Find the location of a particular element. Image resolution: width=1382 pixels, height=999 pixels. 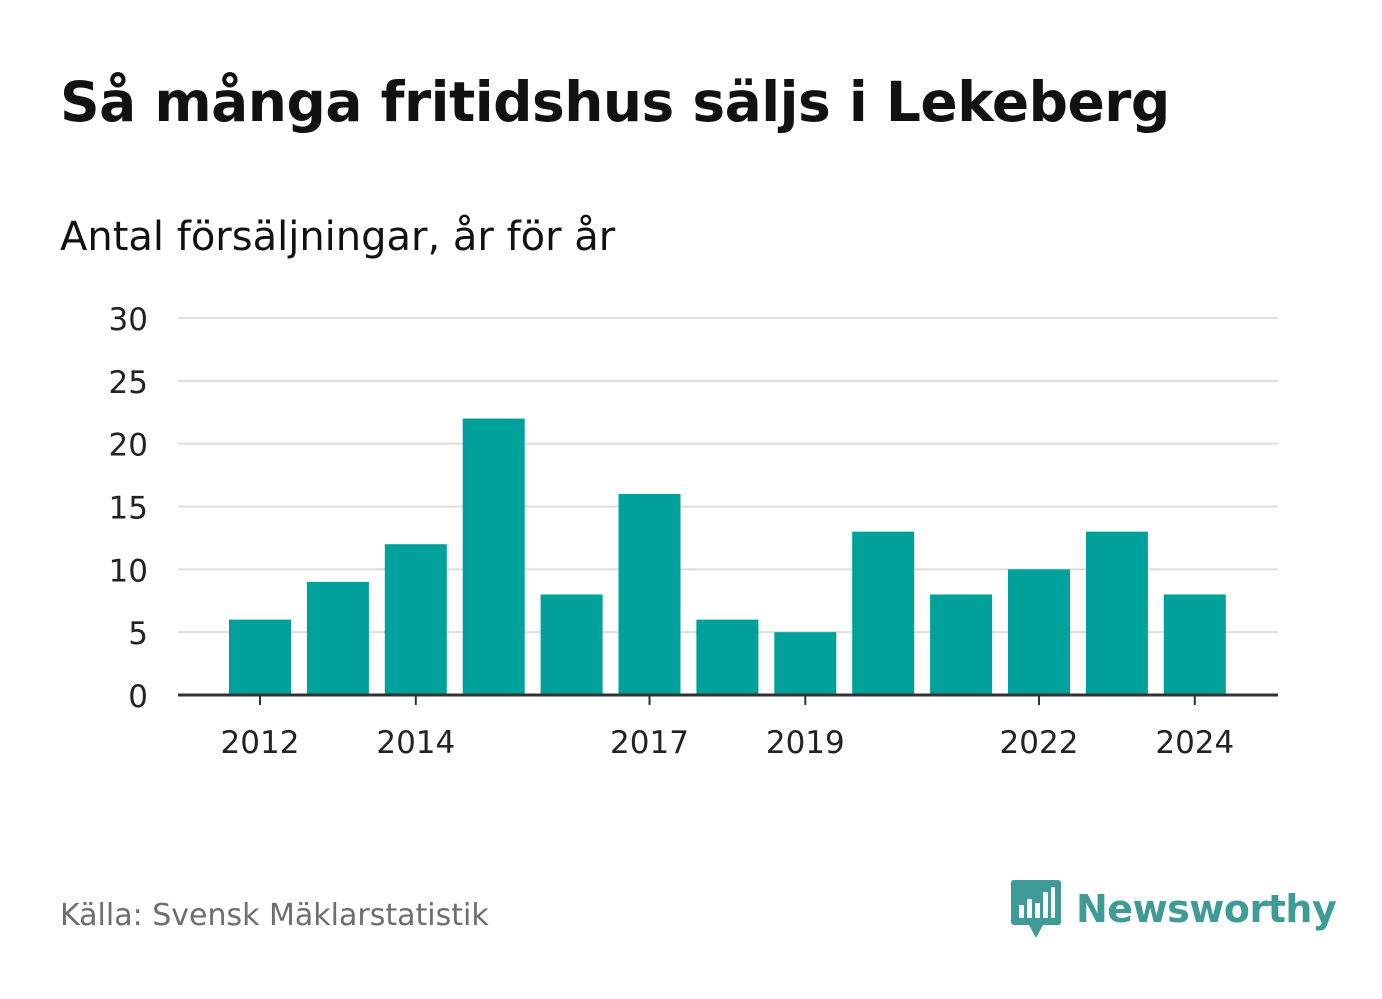

y-tick-label: 25 is located at coordinates (128, 383).